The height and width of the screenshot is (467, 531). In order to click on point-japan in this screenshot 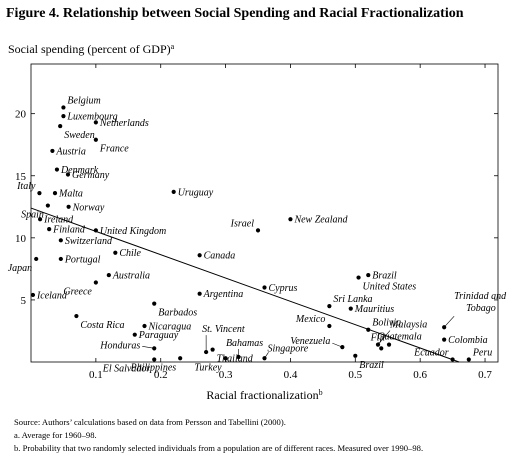, I will do `click(36, 259)`.